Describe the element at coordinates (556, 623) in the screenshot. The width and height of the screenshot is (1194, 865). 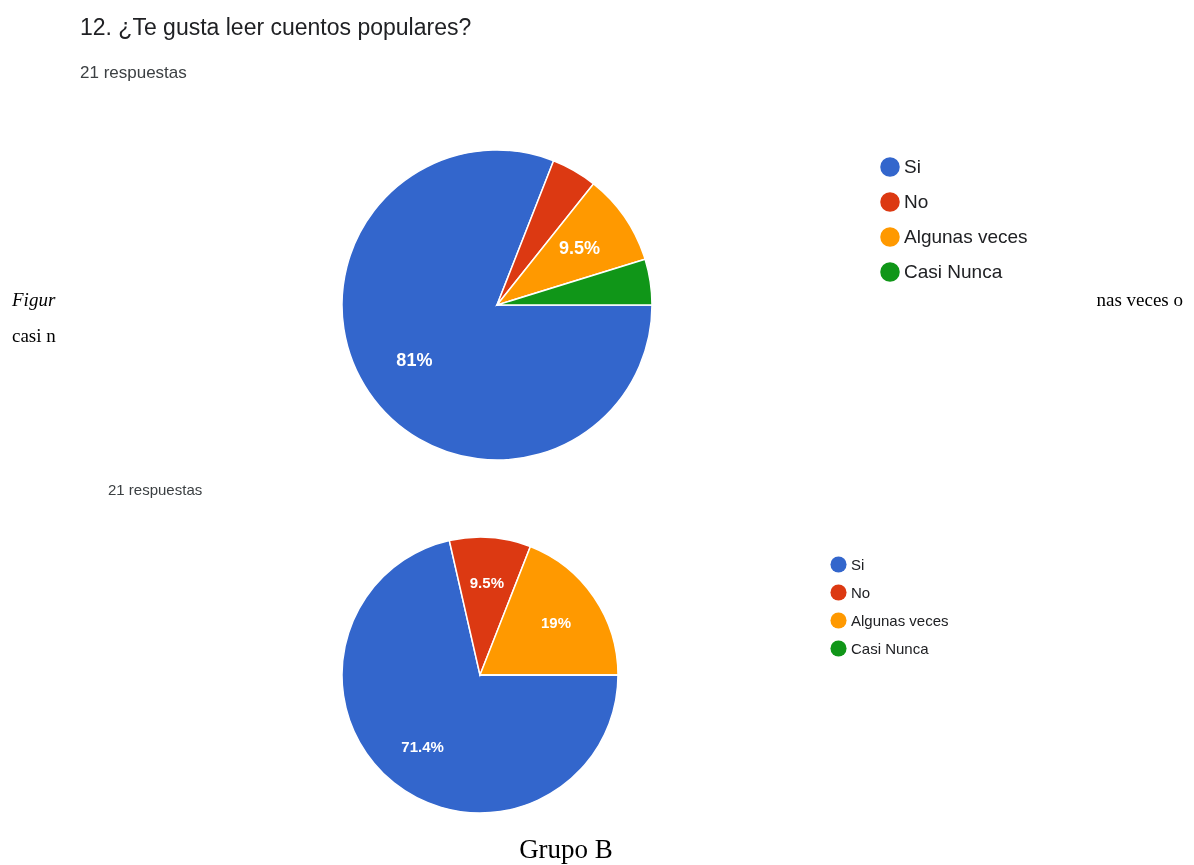
I see `data-label: 19%` at that location.